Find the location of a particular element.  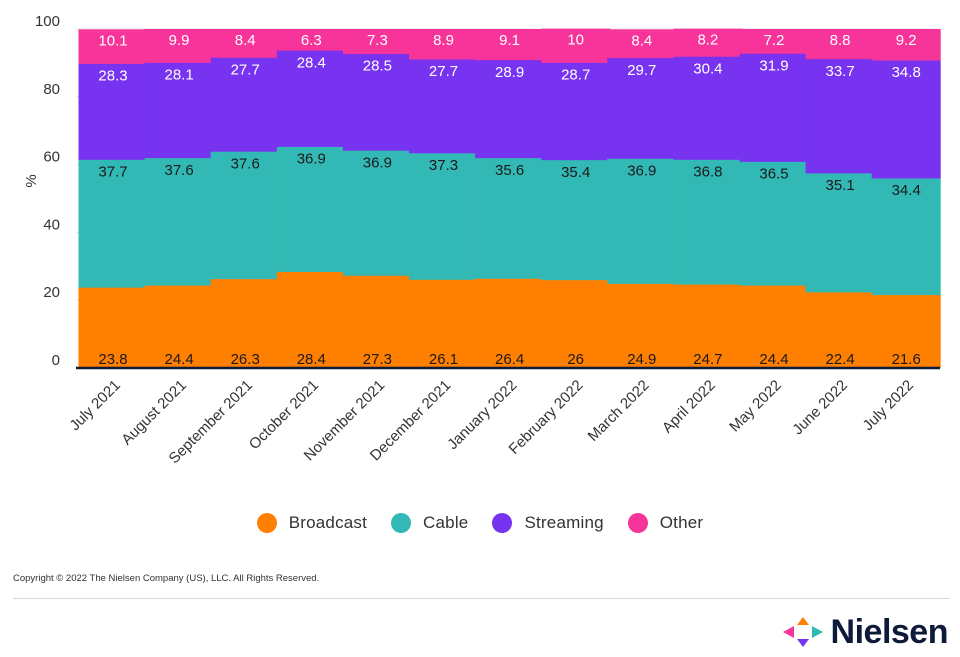

bar-group: 26.4 35.6 28.9 9.1 is located at coordinates (510, 199).